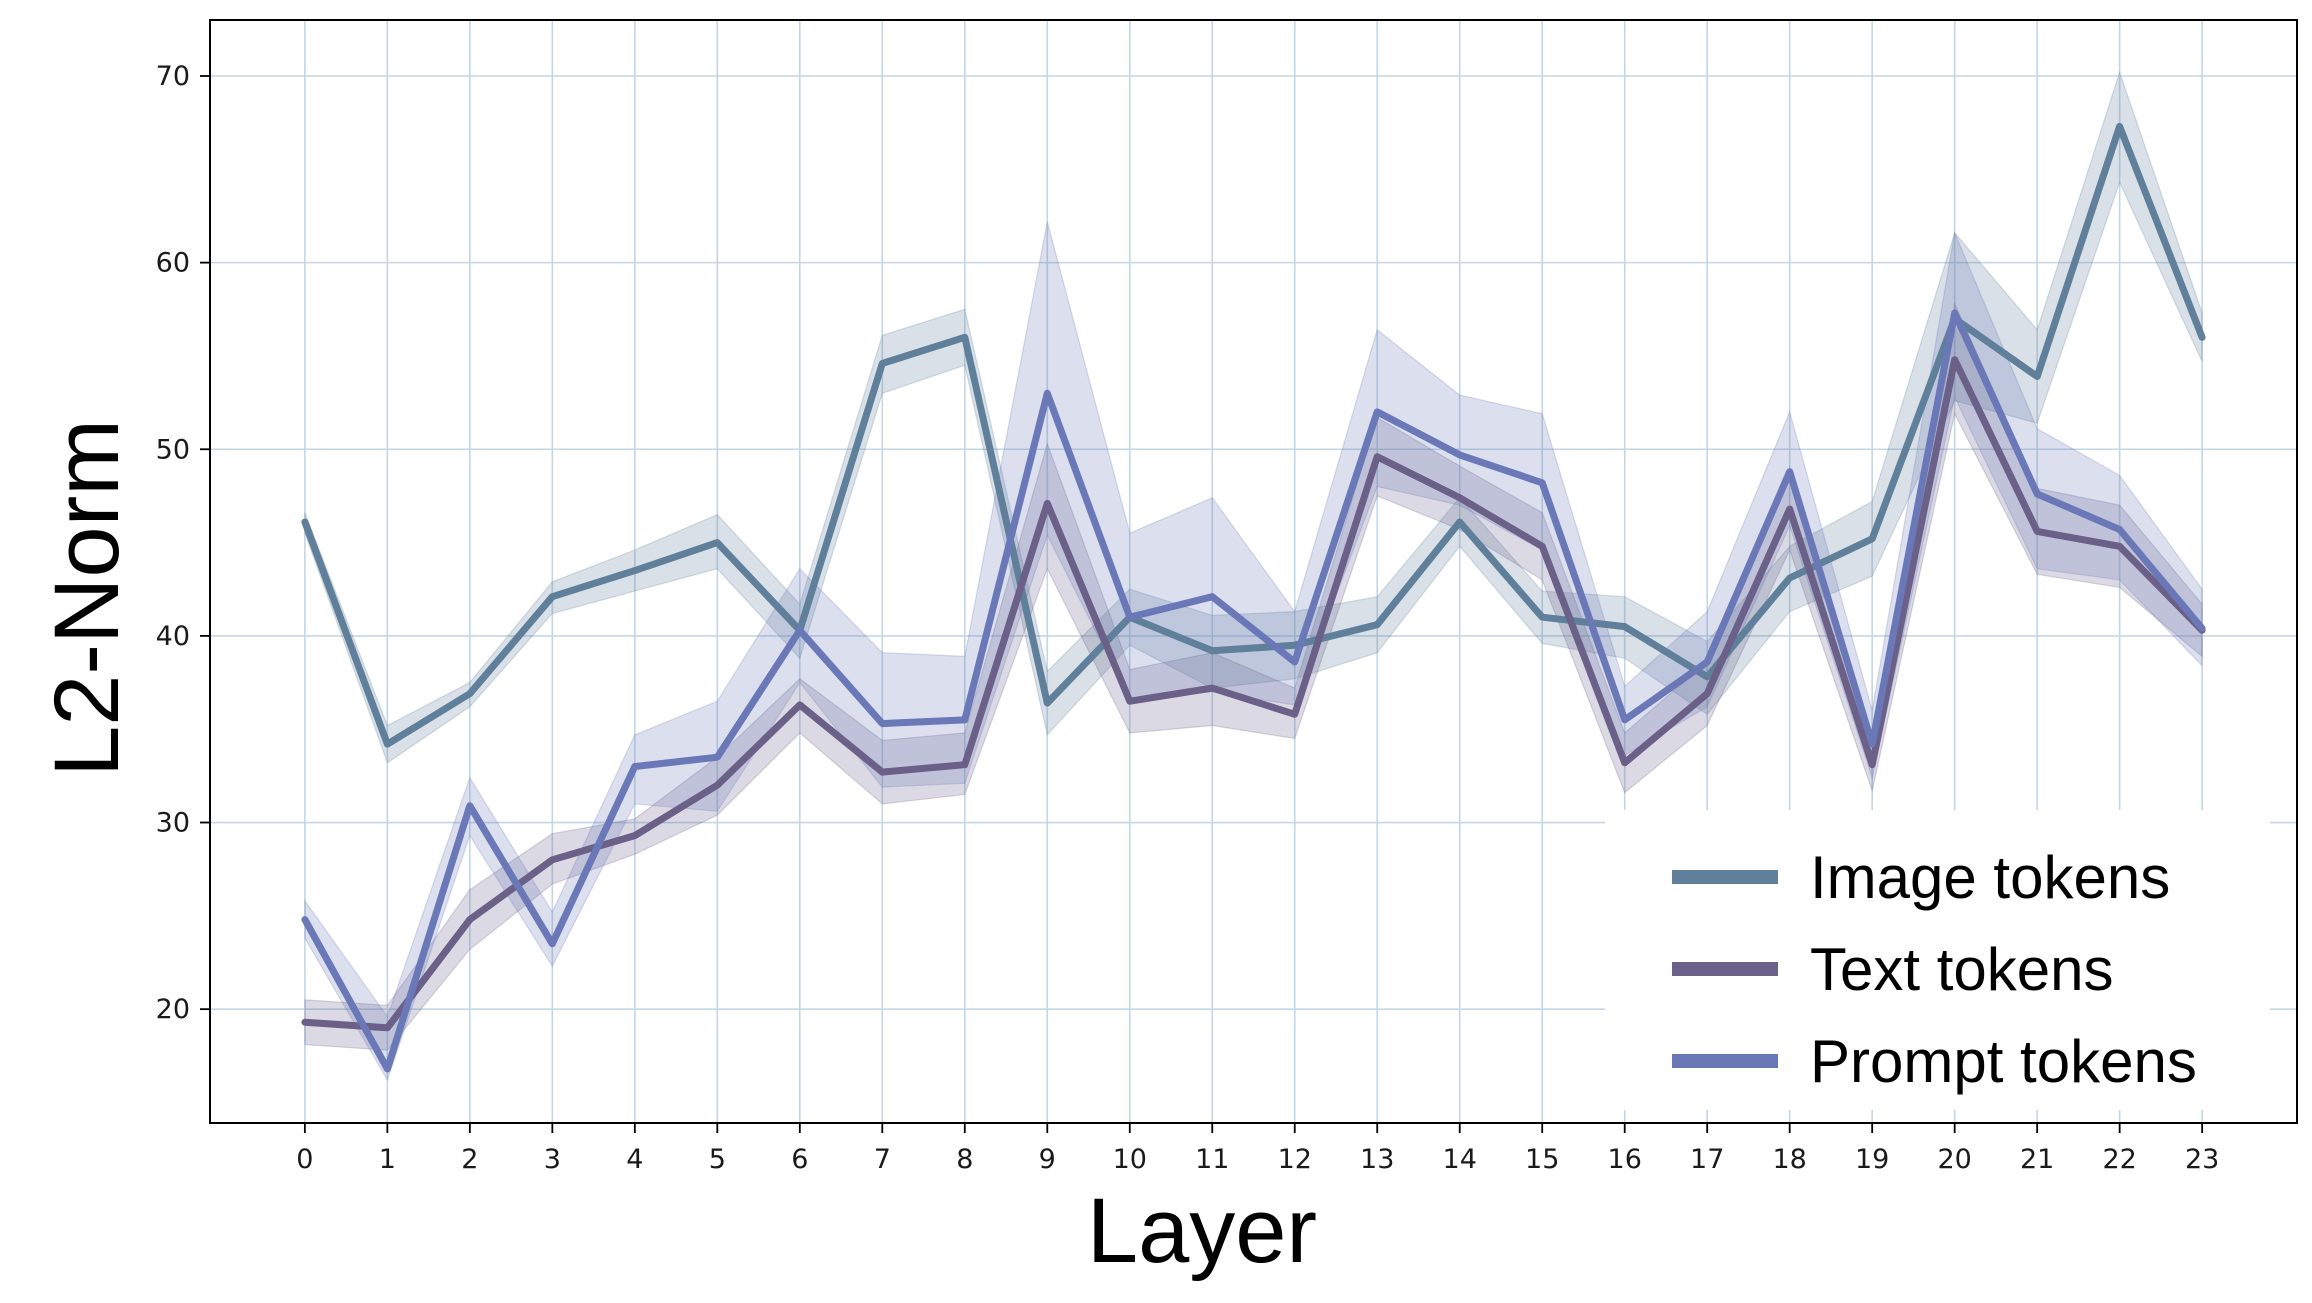 Image resolution: width=2312 pixels, height=1303 pixels. Describe the element at coordinates (1202, 1231) in the screenshot. I see `x-axis-title: Layer` at that location.